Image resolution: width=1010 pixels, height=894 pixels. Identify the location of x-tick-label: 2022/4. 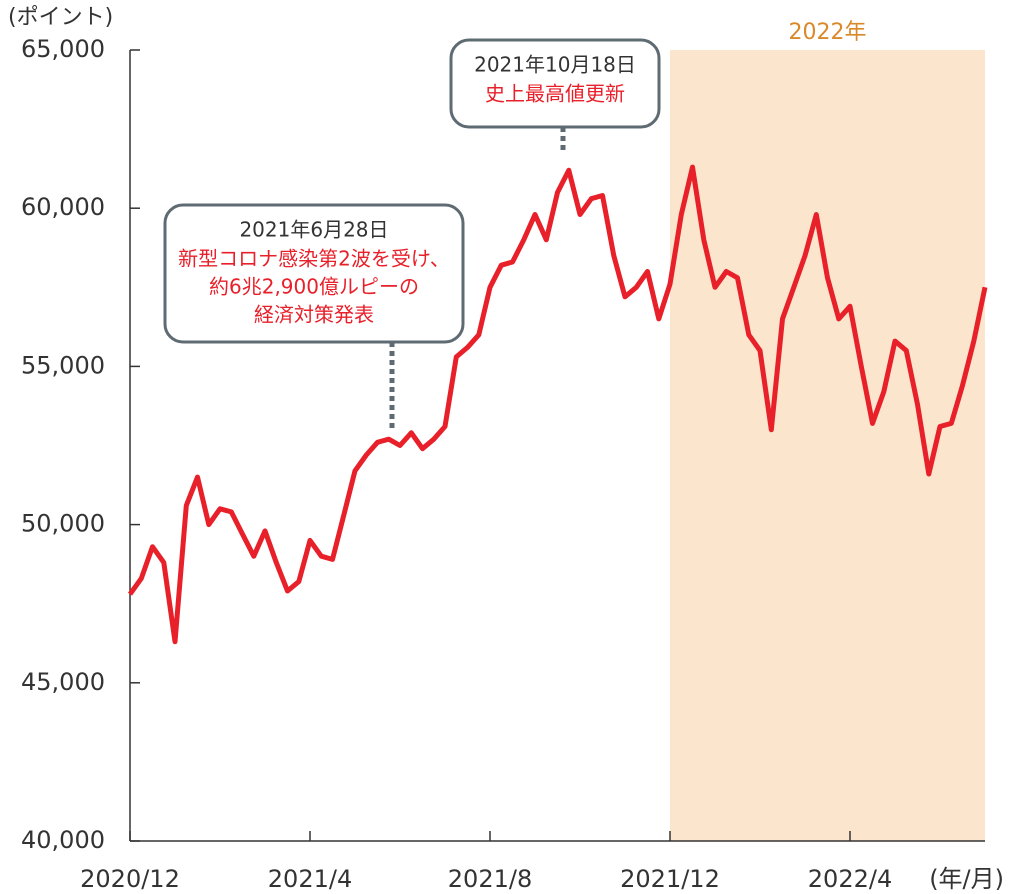
(850, 879).